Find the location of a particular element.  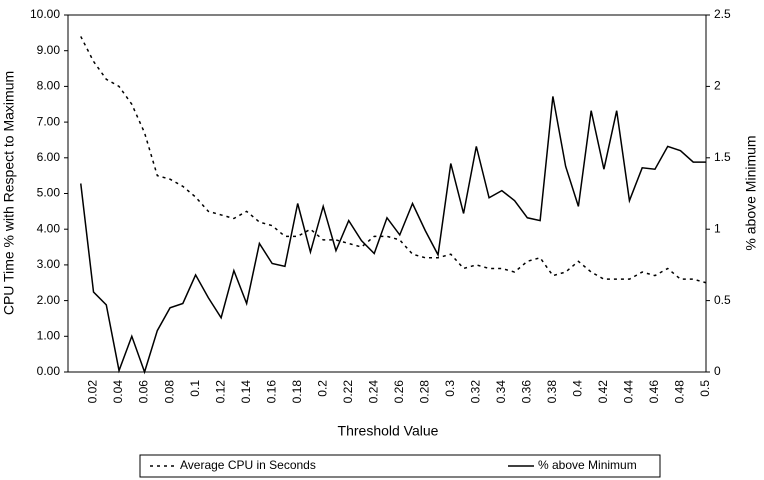

x-tick-label: 0.2 is located at coordinates (322, 388).